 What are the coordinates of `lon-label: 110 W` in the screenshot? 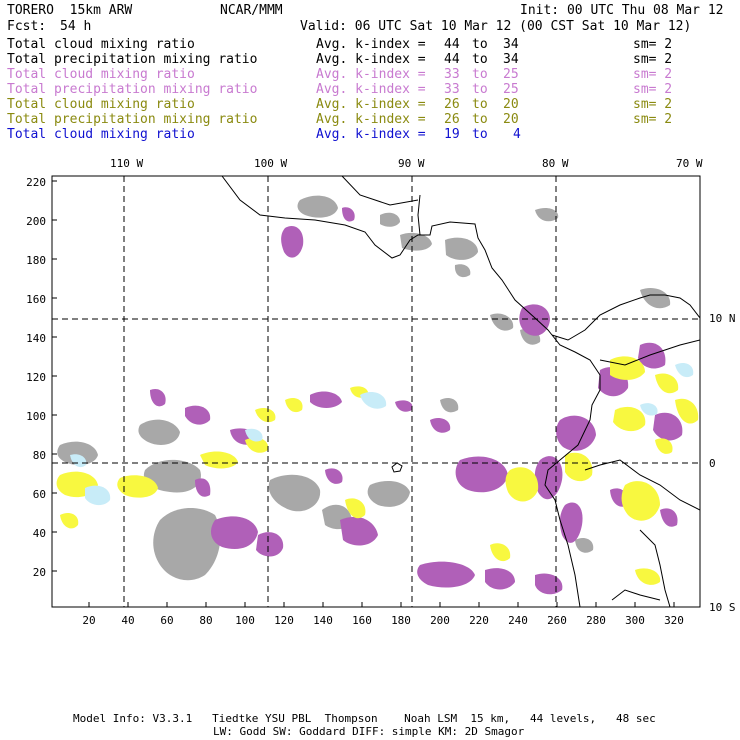 It's located at (126, 163).